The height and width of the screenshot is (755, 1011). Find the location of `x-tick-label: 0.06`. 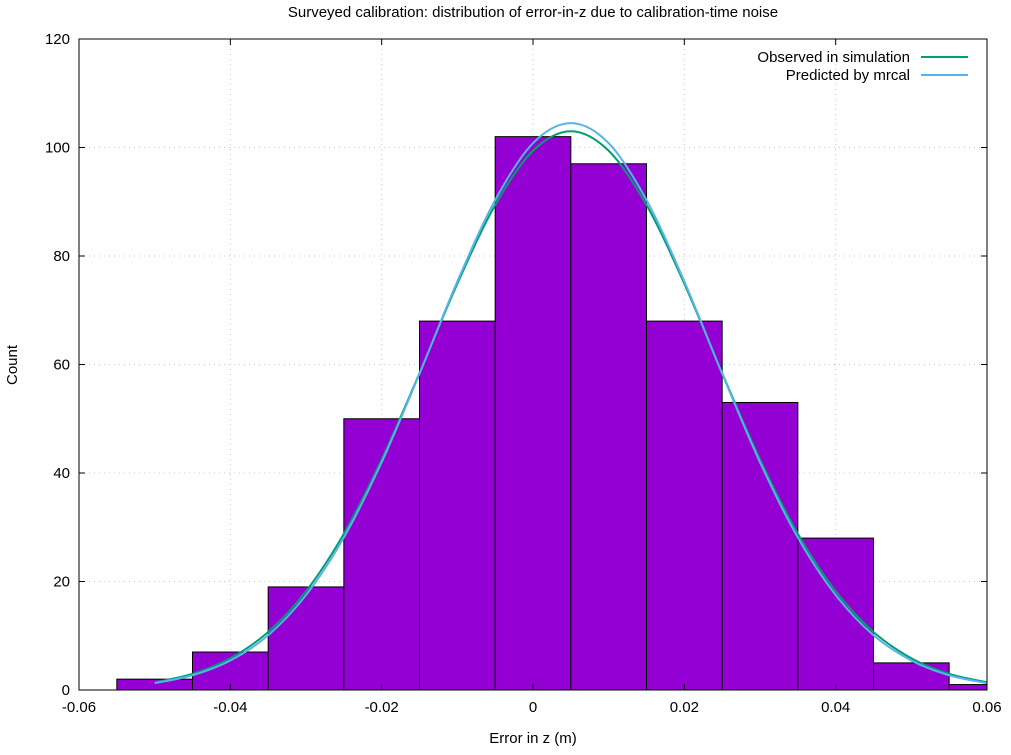

x-tick-label: 0.06 is located at coordinates (986, 707).